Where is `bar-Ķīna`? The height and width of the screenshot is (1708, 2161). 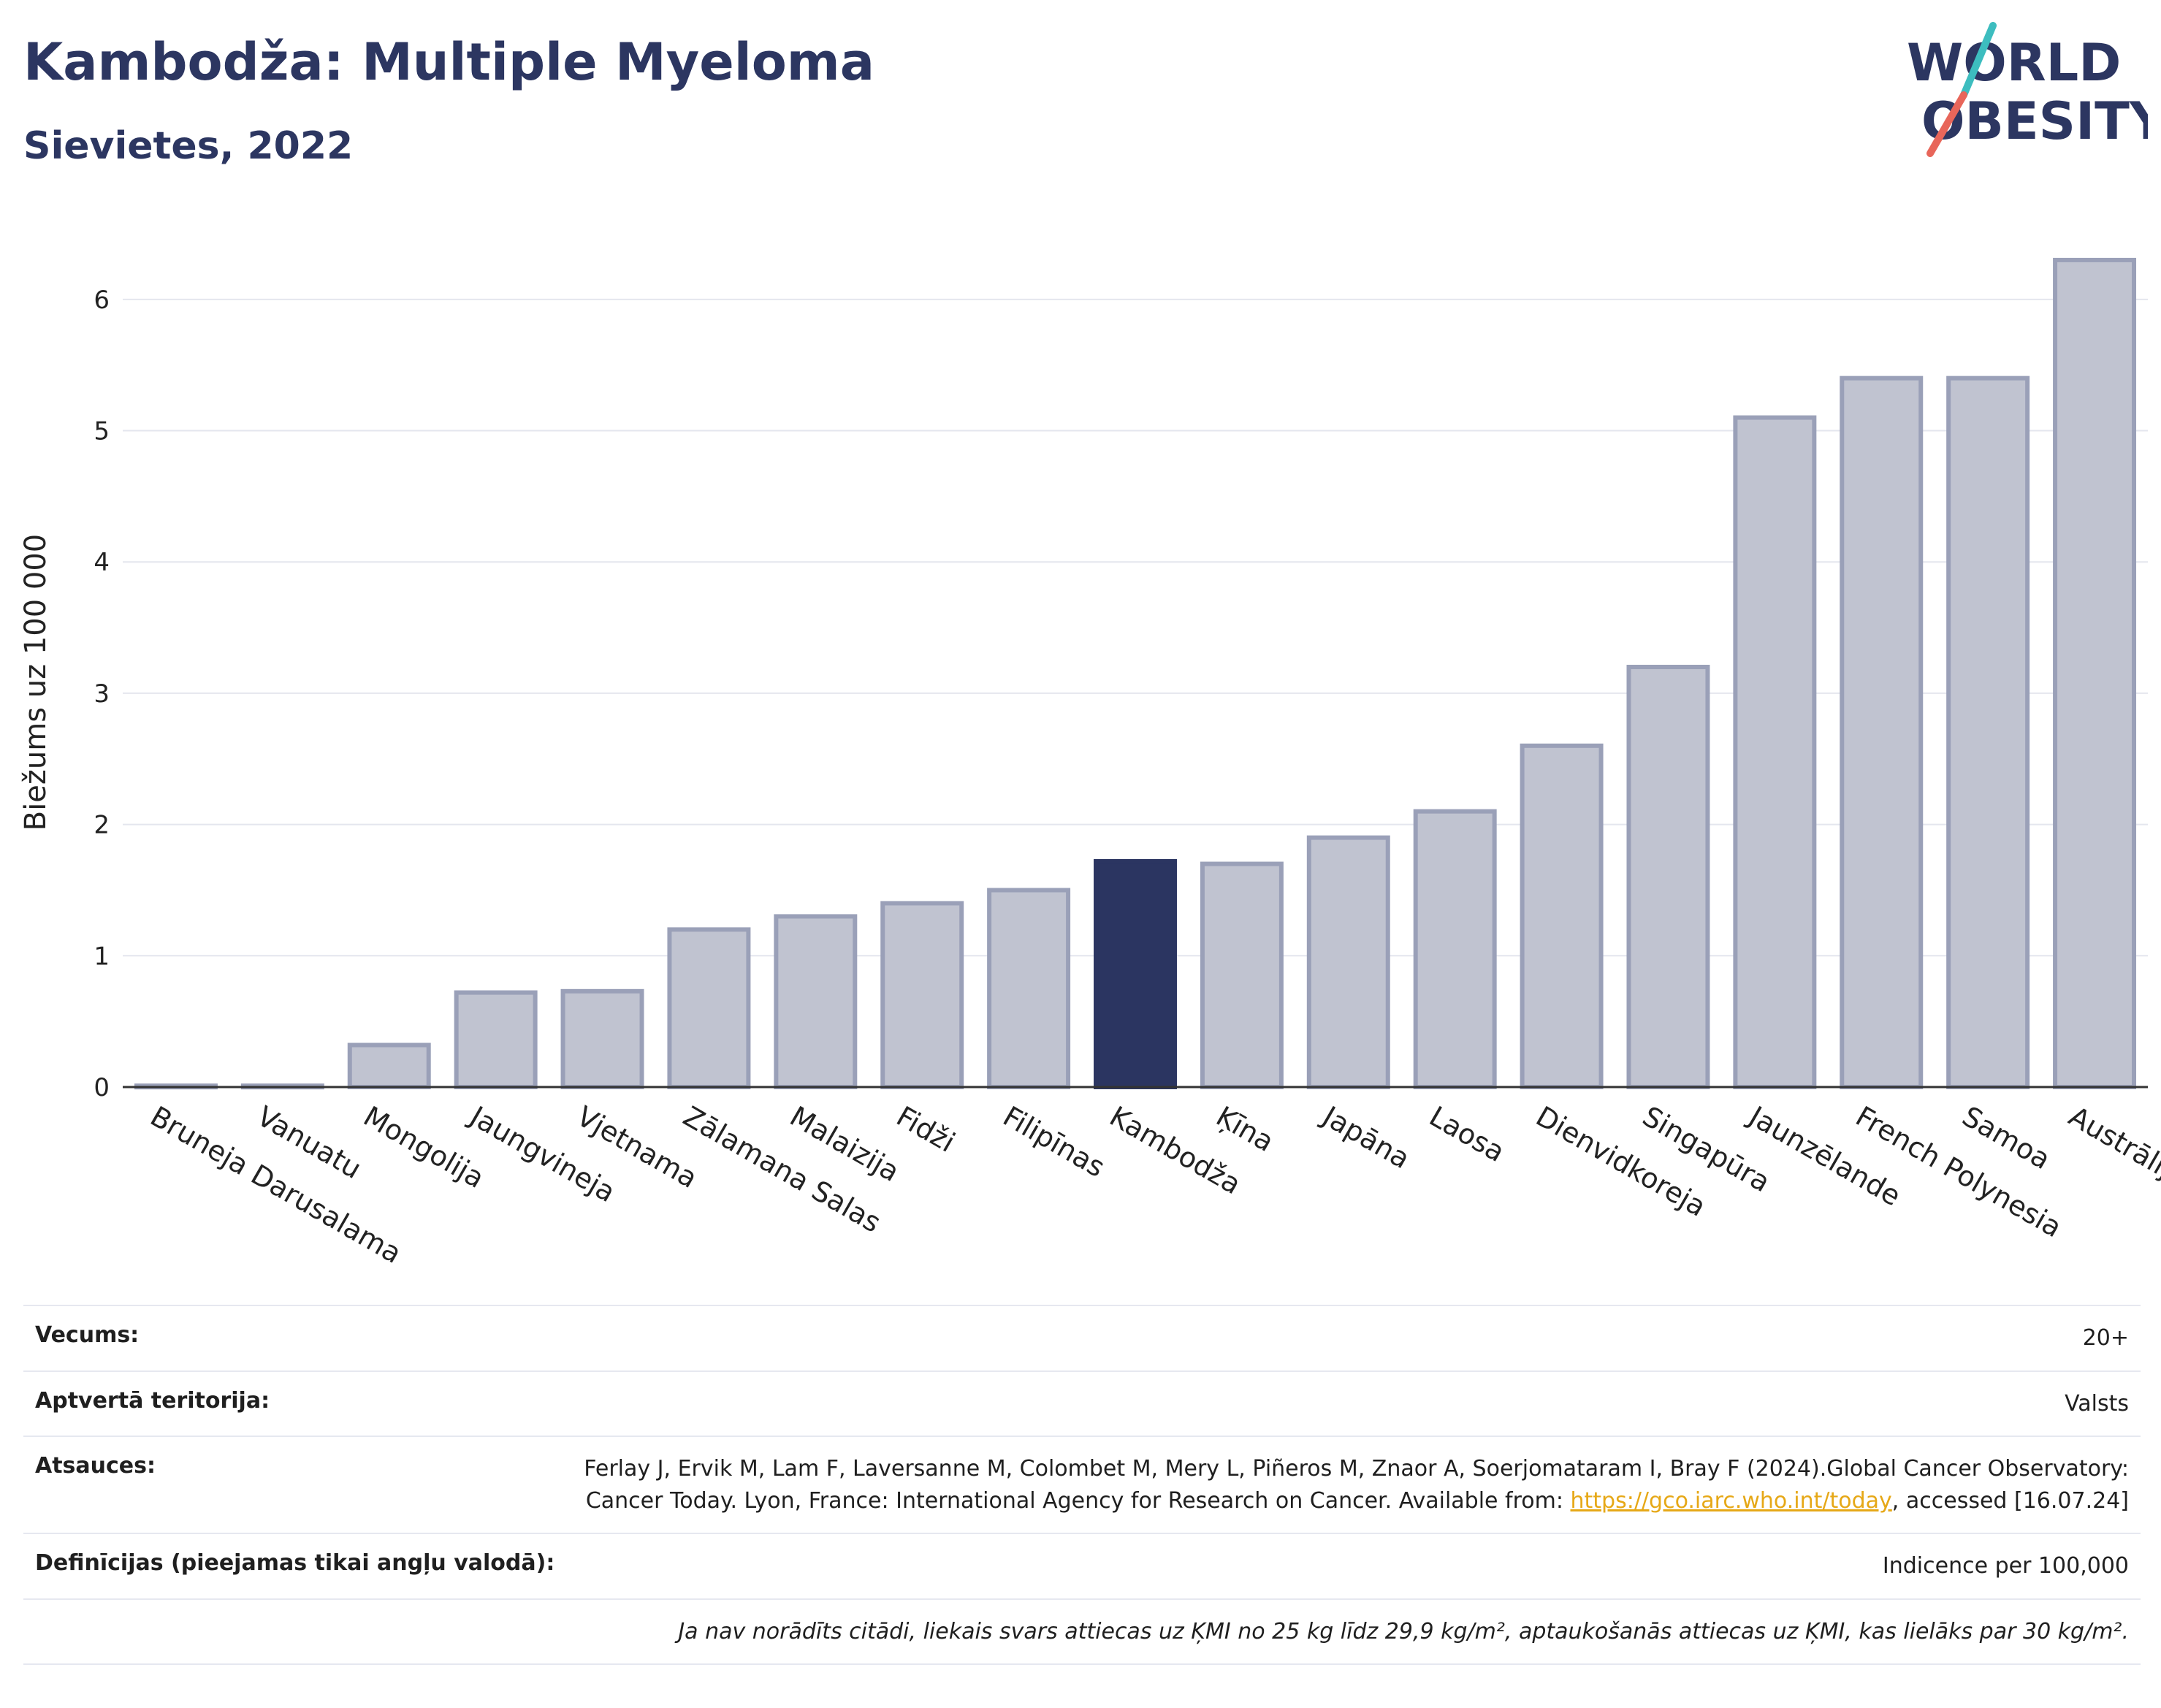
bar-Ķīna is located at coordinates (1242, 975).